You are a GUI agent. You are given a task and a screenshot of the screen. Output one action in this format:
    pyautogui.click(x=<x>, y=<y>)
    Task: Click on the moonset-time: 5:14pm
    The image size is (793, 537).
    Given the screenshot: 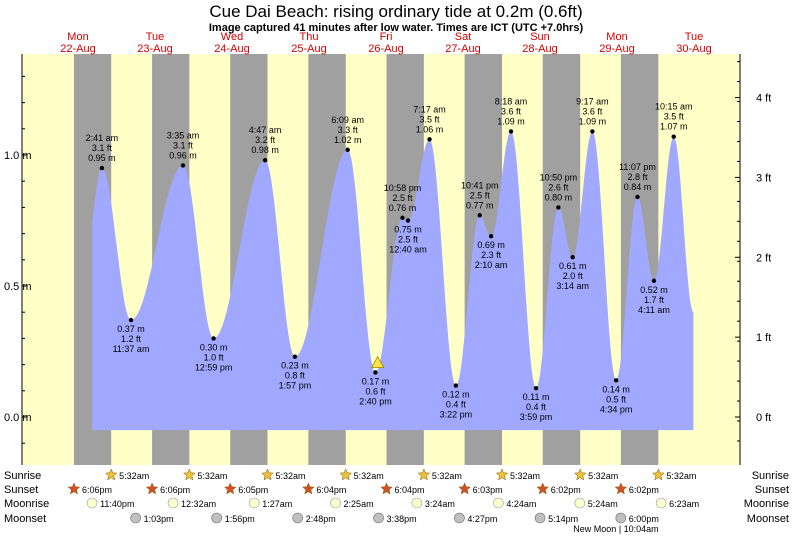 What is the action you would take?
    pyautogui.click(x=563, y=519)
    